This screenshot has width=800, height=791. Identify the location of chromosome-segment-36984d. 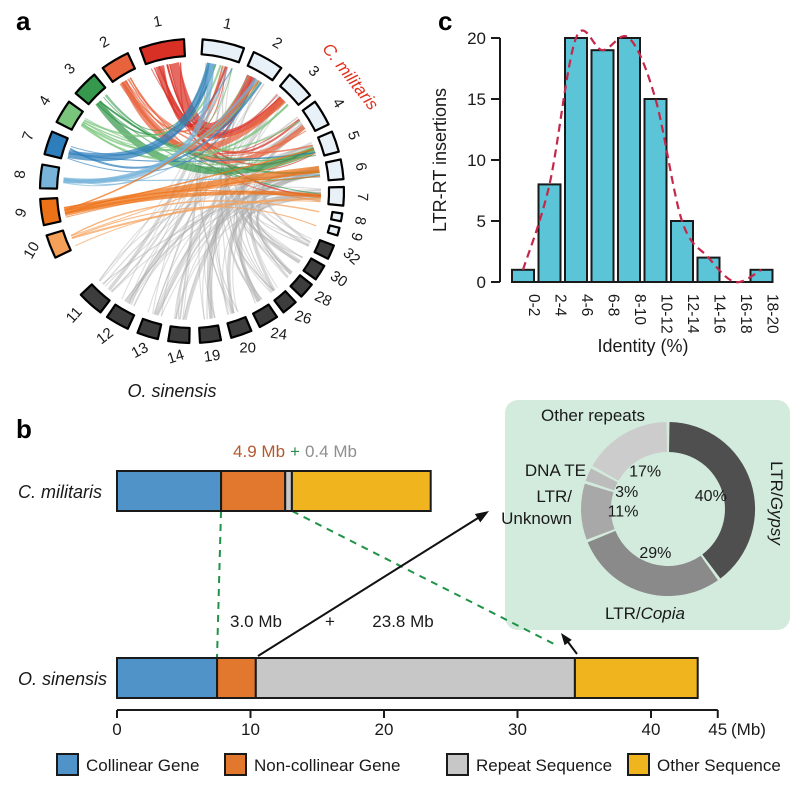
(90, 89).